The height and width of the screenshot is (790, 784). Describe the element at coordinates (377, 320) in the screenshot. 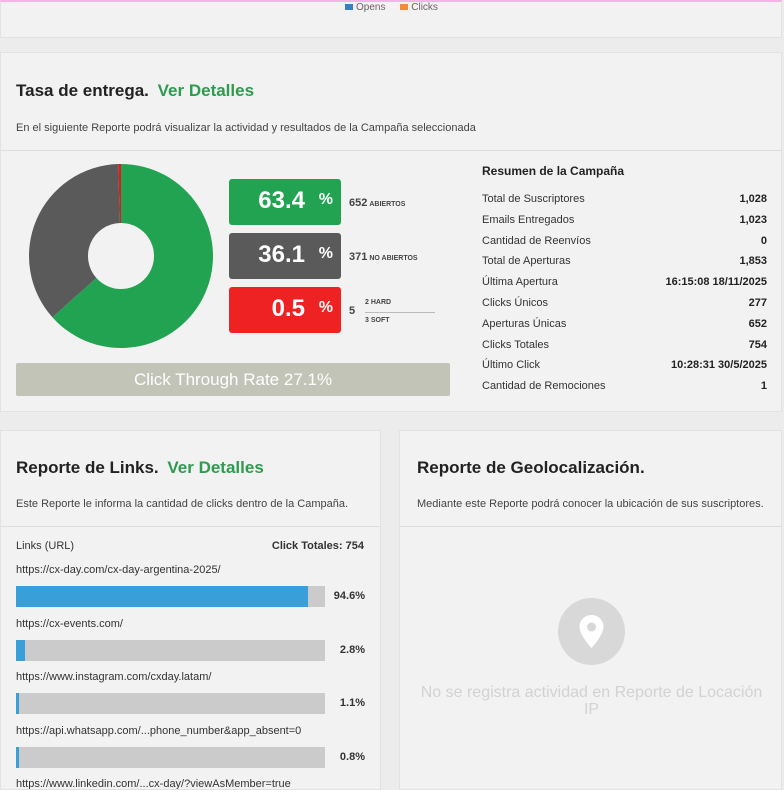

I see `soft-bounce-count: 3 SOFT` at that location.